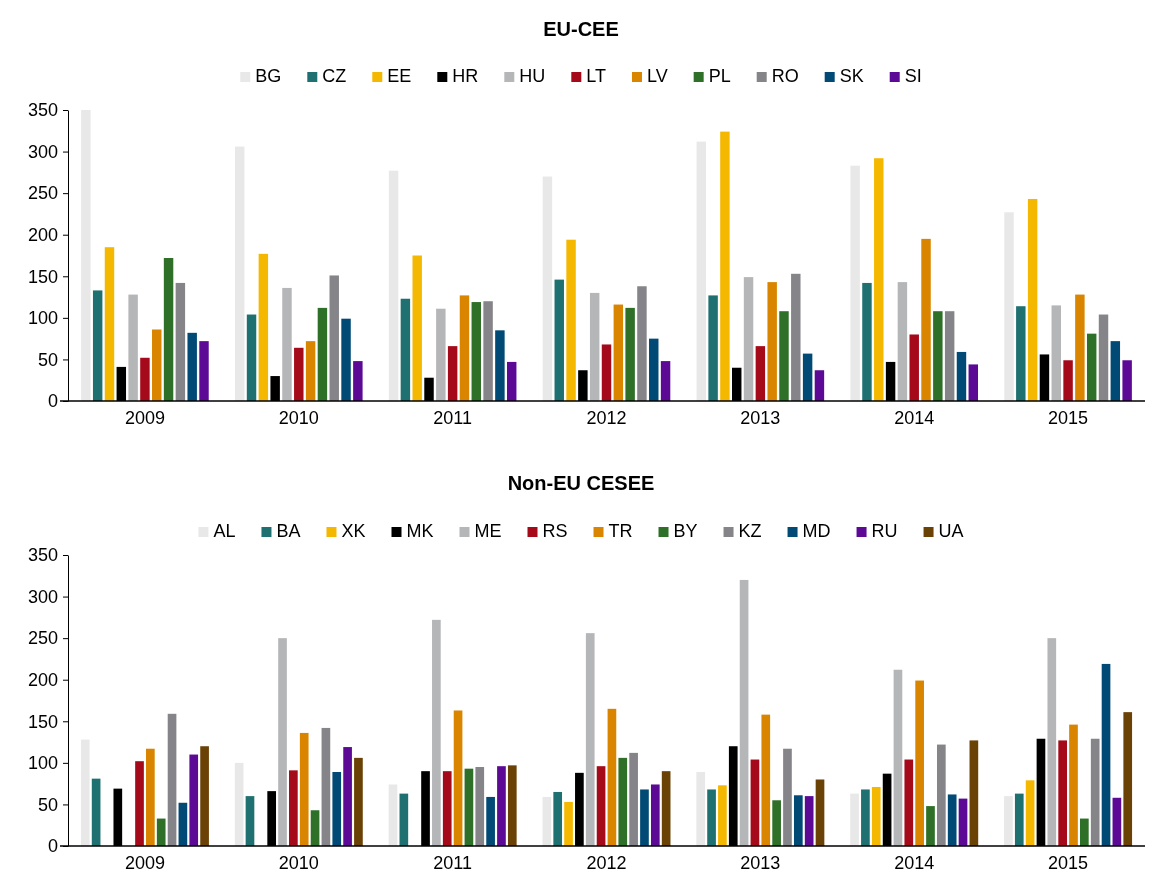  What do you see at coordinates (42, 721) in the screenshot?
I see `y-tick-label: 150` at bounding box center [42, 721].